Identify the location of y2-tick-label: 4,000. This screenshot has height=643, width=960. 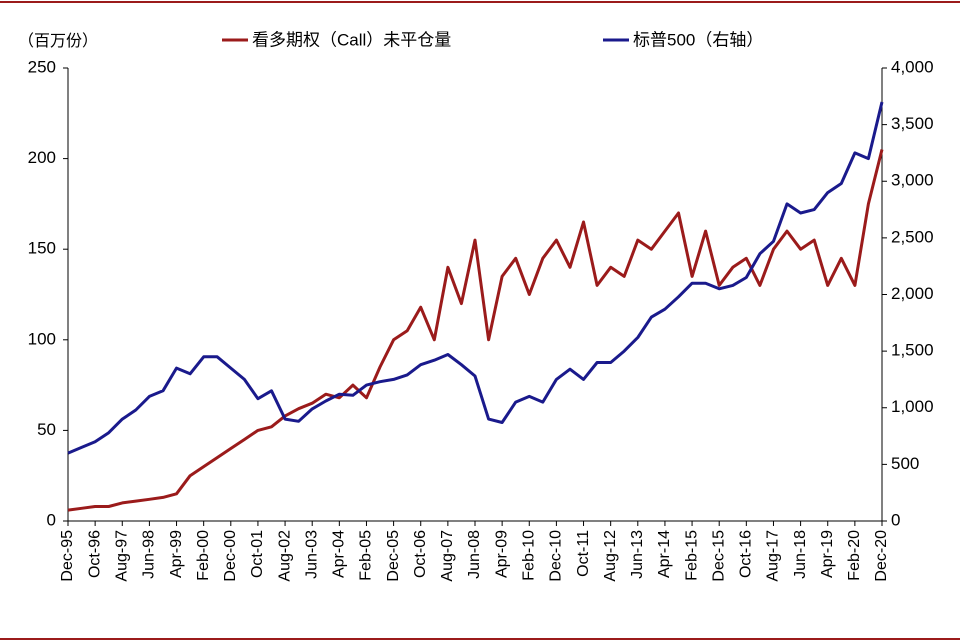
(912, 66).